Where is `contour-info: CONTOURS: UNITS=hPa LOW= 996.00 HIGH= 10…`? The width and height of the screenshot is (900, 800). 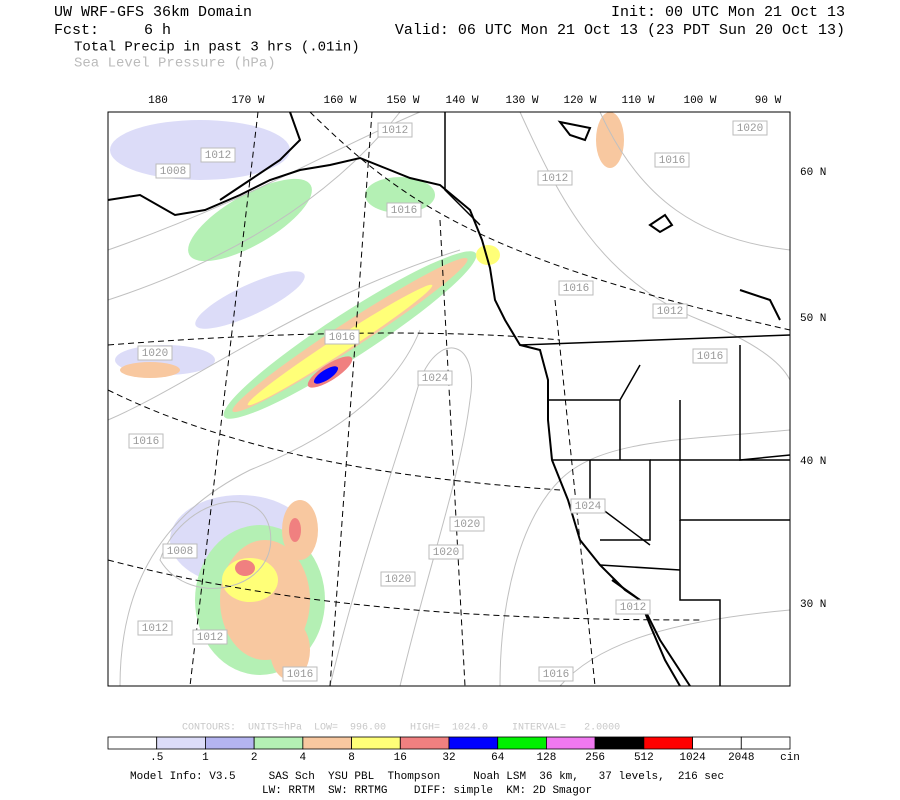 contour-info: CONTOURS: UNITS=hPa LOW= 996.00 HIGH= 10… is located at coordinates (401, 728).